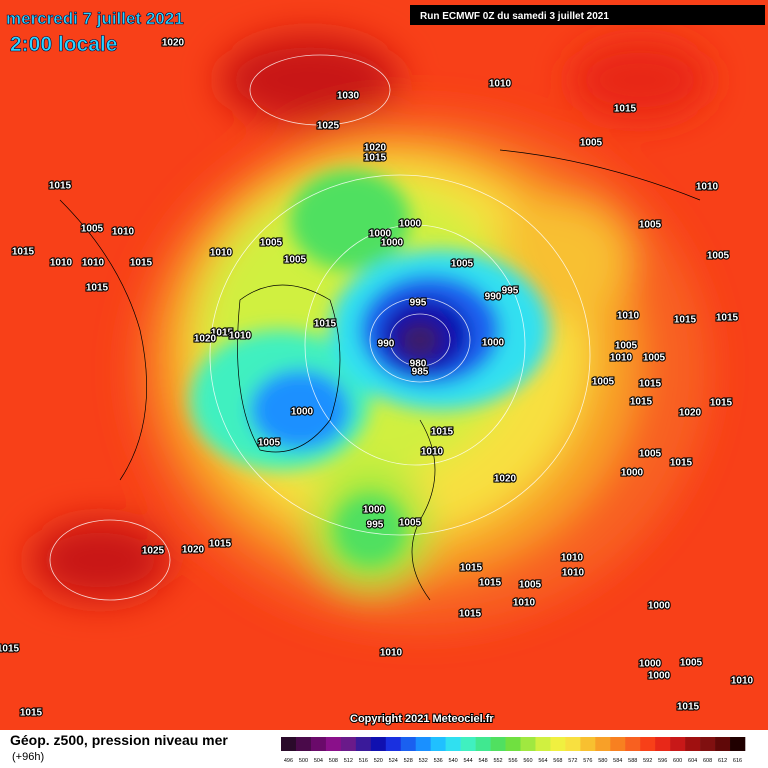 Image resolution: width=768 pixels, height=768 pixels. I want to click on colorbar-label: 500, so click(303, 761).